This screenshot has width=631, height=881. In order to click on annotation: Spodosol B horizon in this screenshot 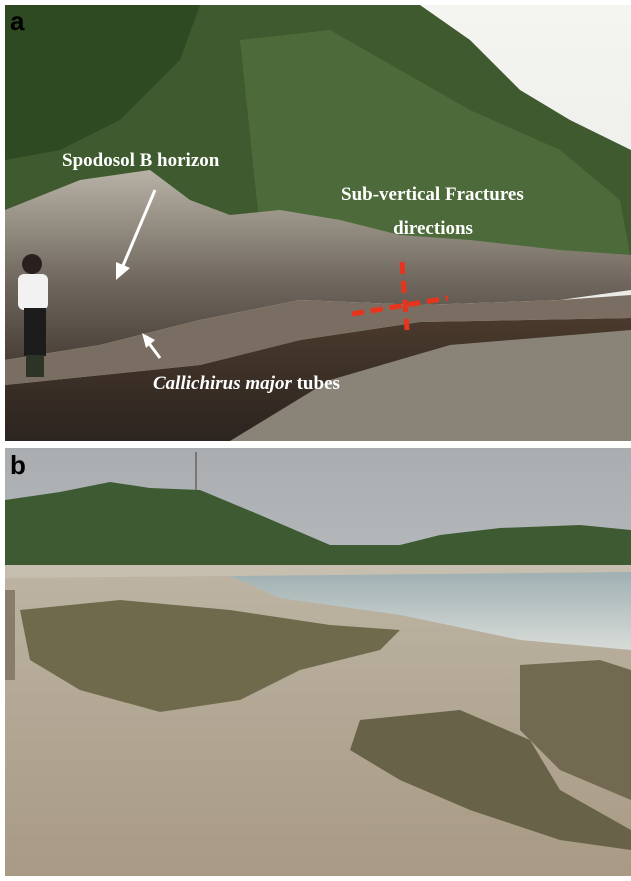, I will do `click(141, 160)`.